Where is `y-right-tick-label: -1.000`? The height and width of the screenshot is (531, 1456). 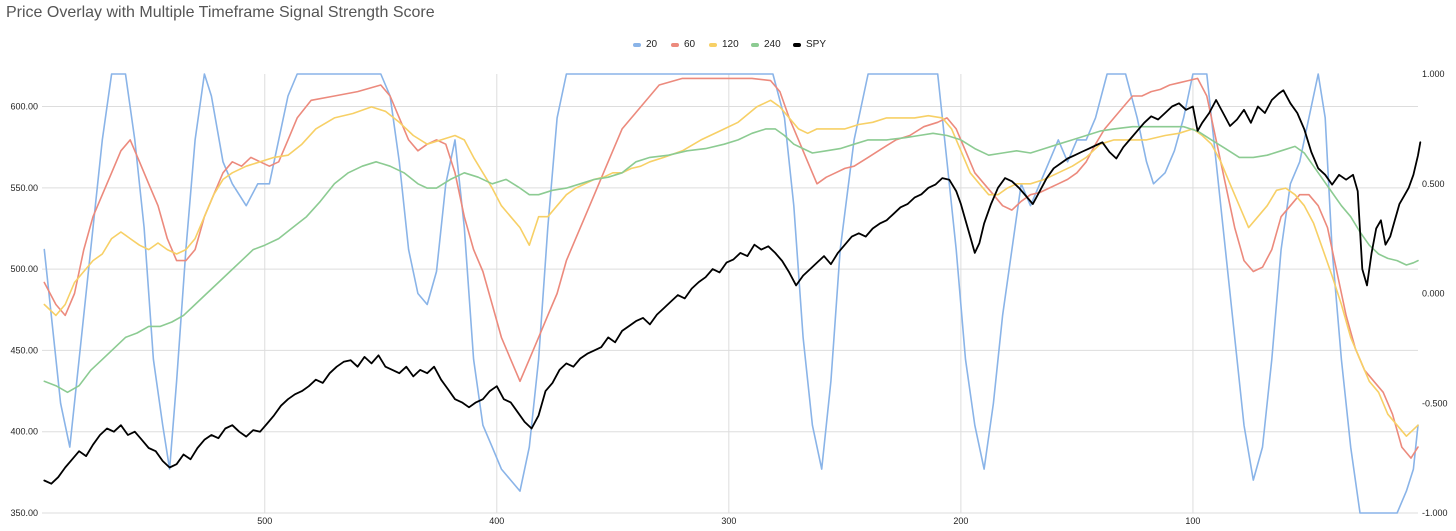
y-right-tick-label: -1.000 is located at coordinates (1435, 513).